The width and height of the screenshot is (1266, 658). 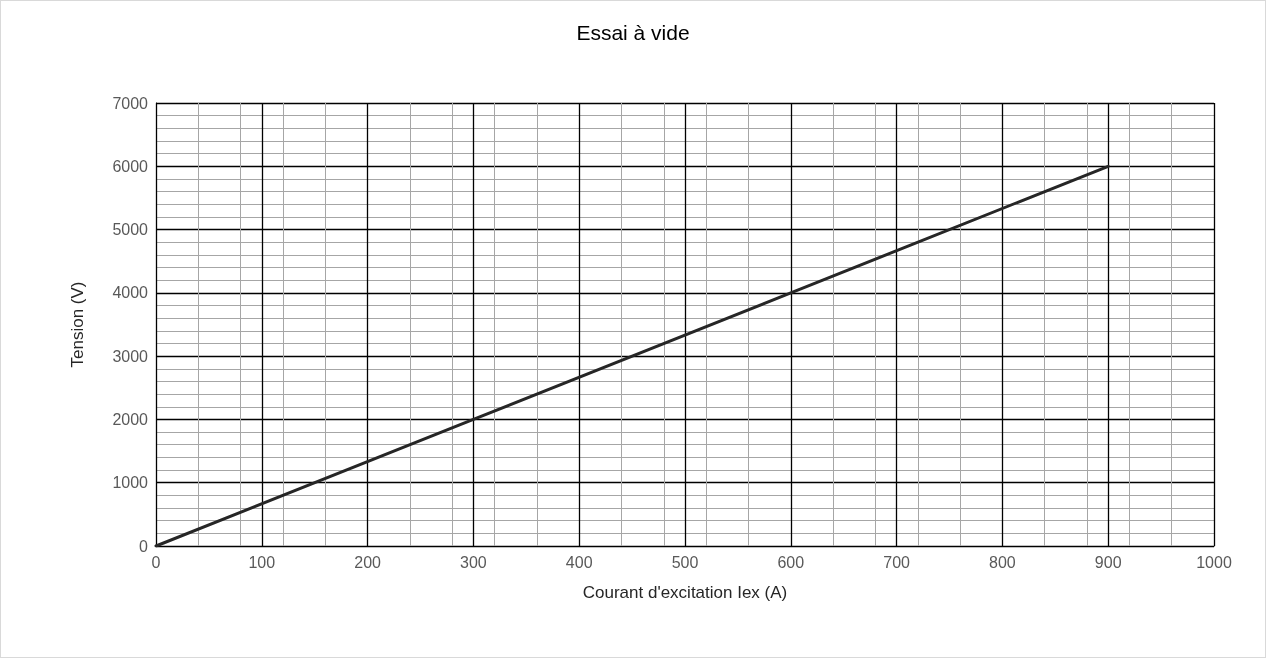 I want to click on y-tick-label: 5000, so click(x=130, y=230).